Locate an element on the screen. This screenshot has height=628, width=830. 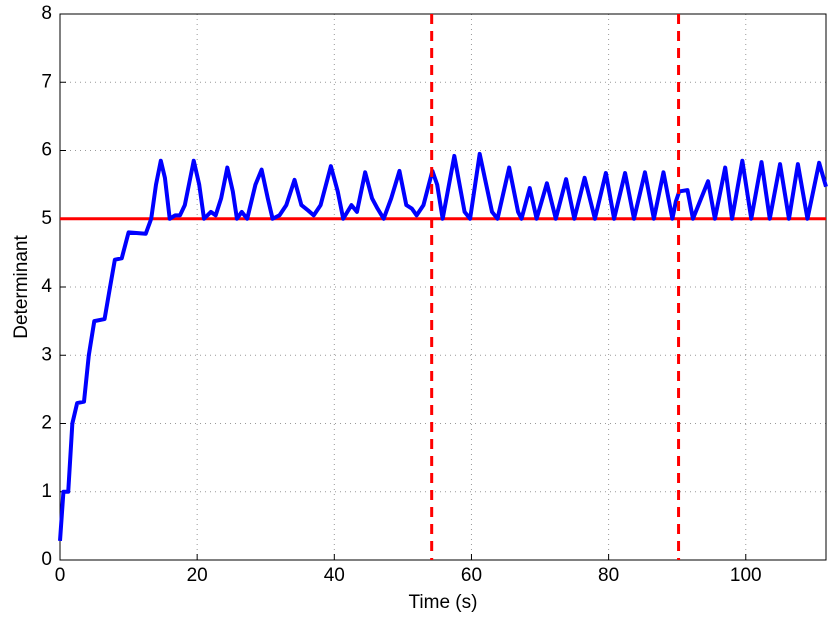
y-tick-label: 1 is located at coordinates (46, 491).